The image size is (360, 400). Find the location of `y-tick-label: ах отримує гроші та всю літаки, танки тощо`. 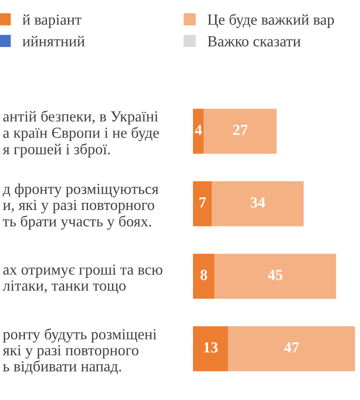

y-tick-label: ах отримує гроші та всю літаки, танки тощо is located at coordinates (82, 279).